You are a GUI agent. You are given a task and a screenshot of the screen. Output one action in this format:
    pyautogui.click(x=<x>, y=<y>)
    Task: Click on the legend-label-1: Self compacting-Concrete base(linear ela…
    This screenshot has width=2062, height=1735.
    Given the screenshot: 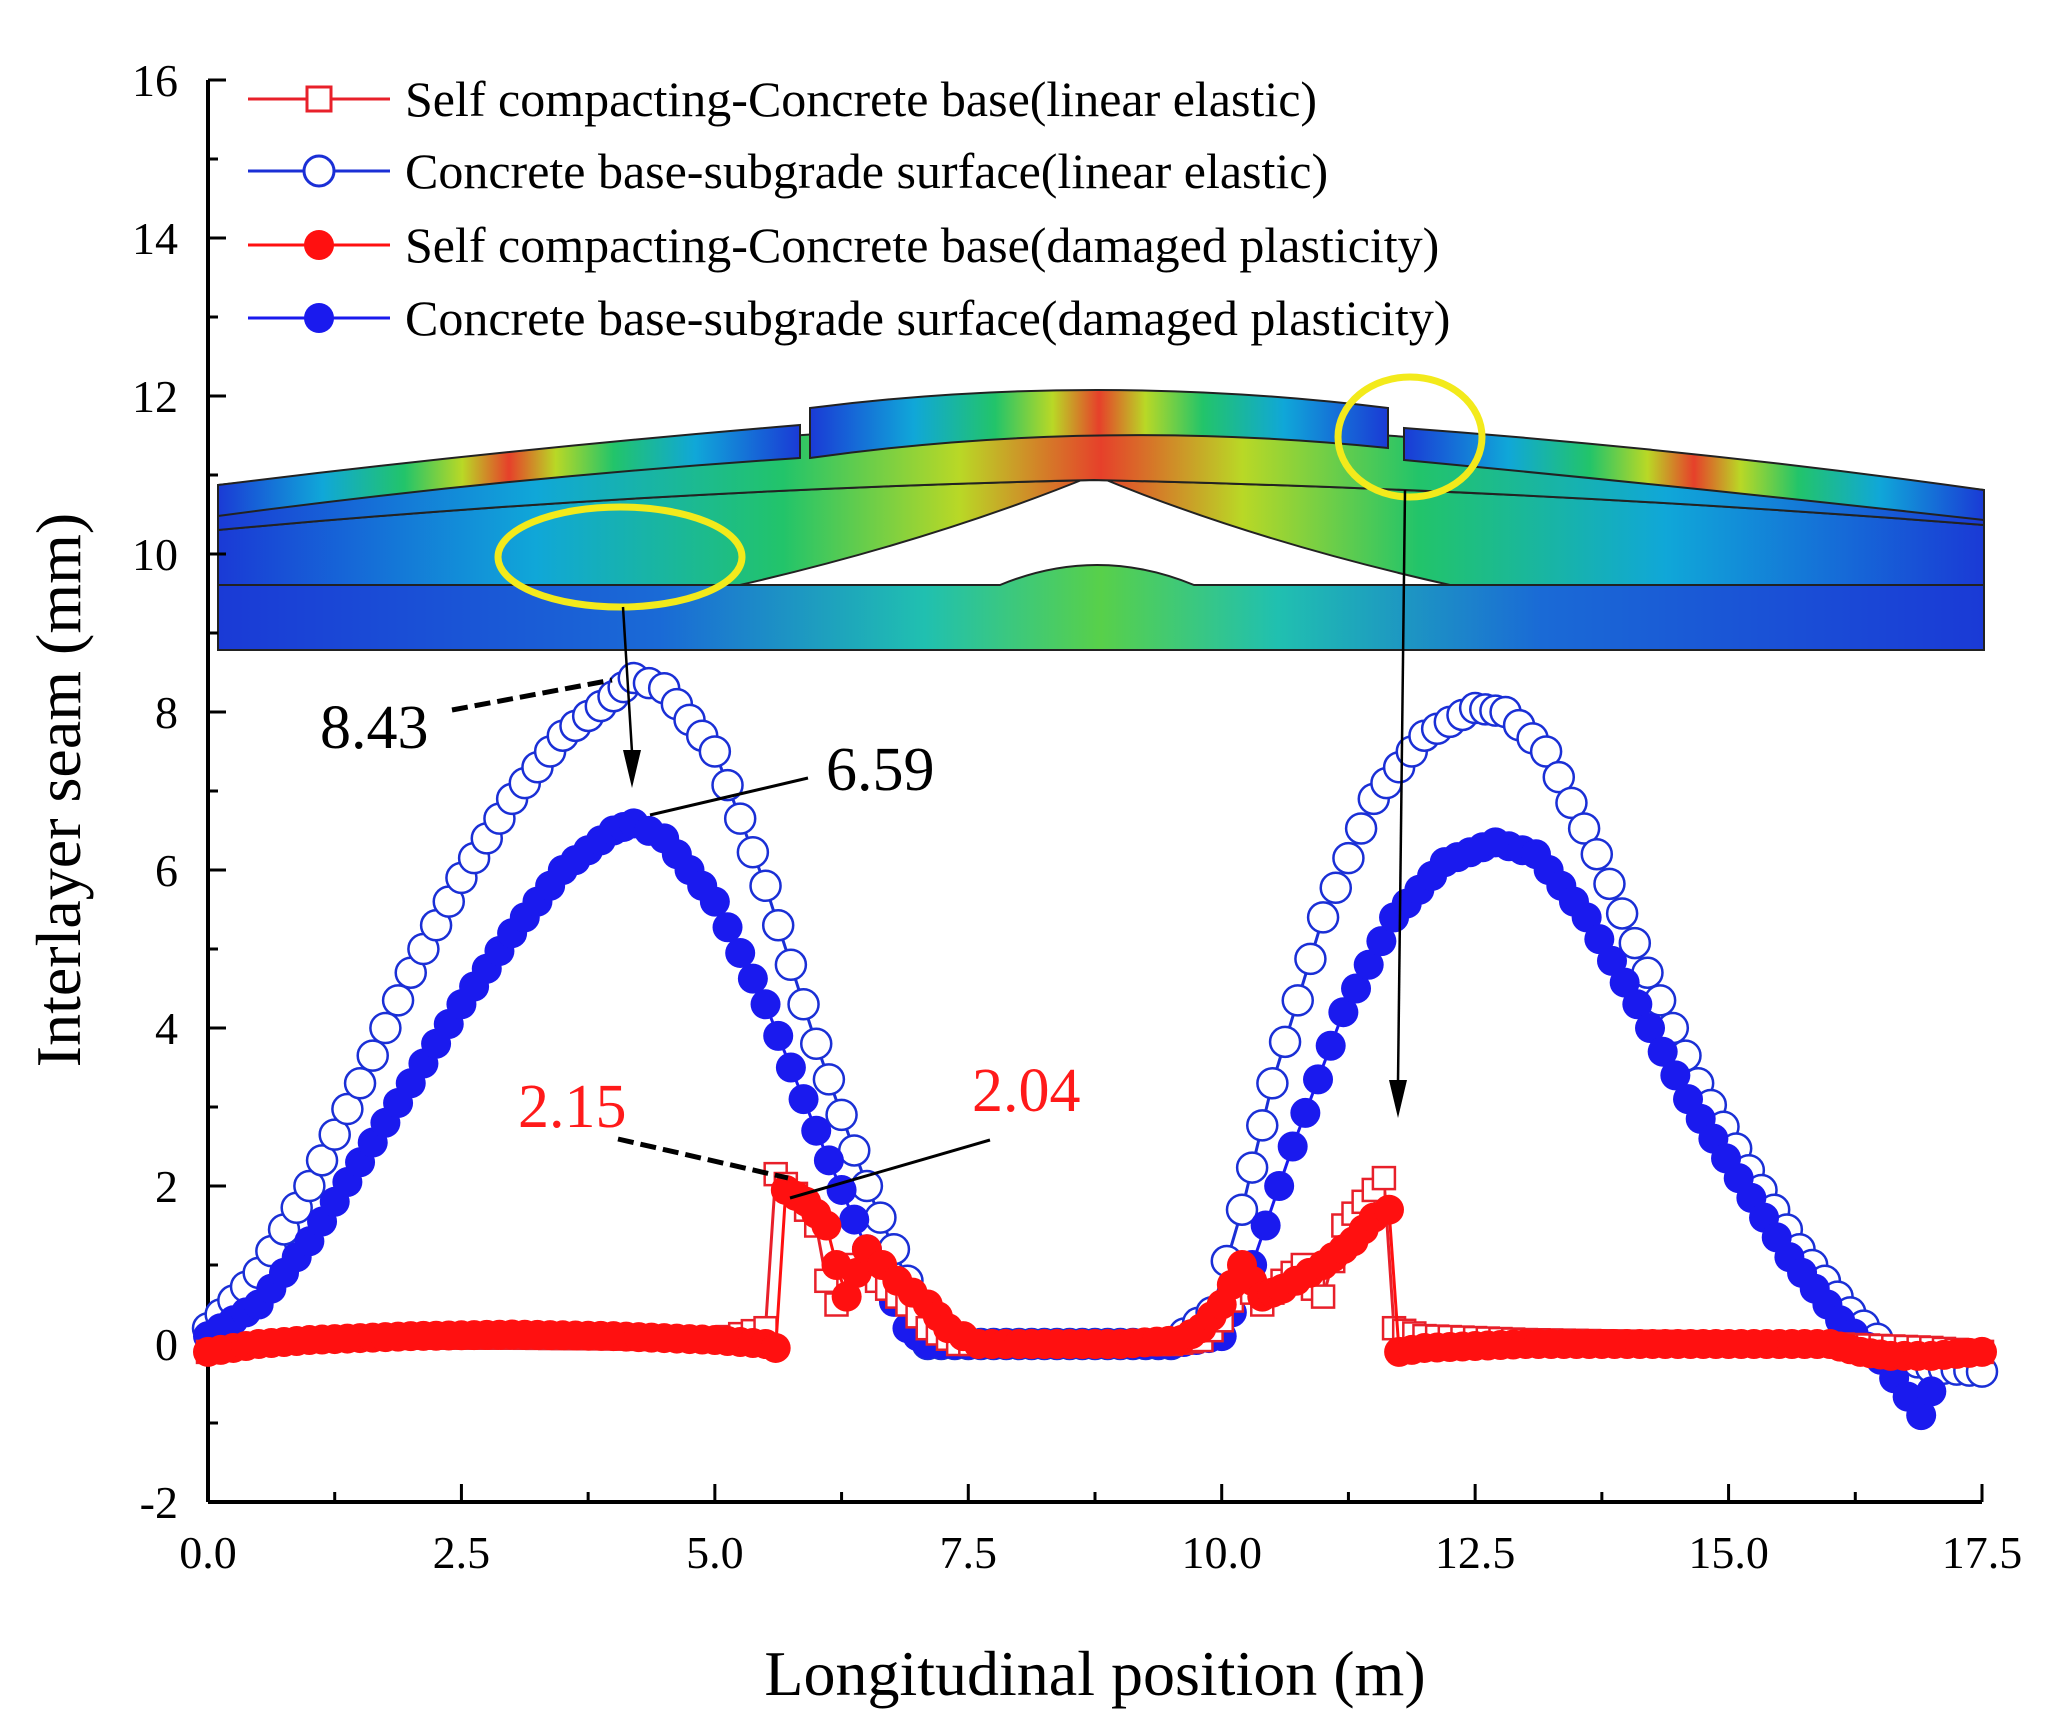 What is the action you would take?
    pyautogui.click(x=861, y=99)
    